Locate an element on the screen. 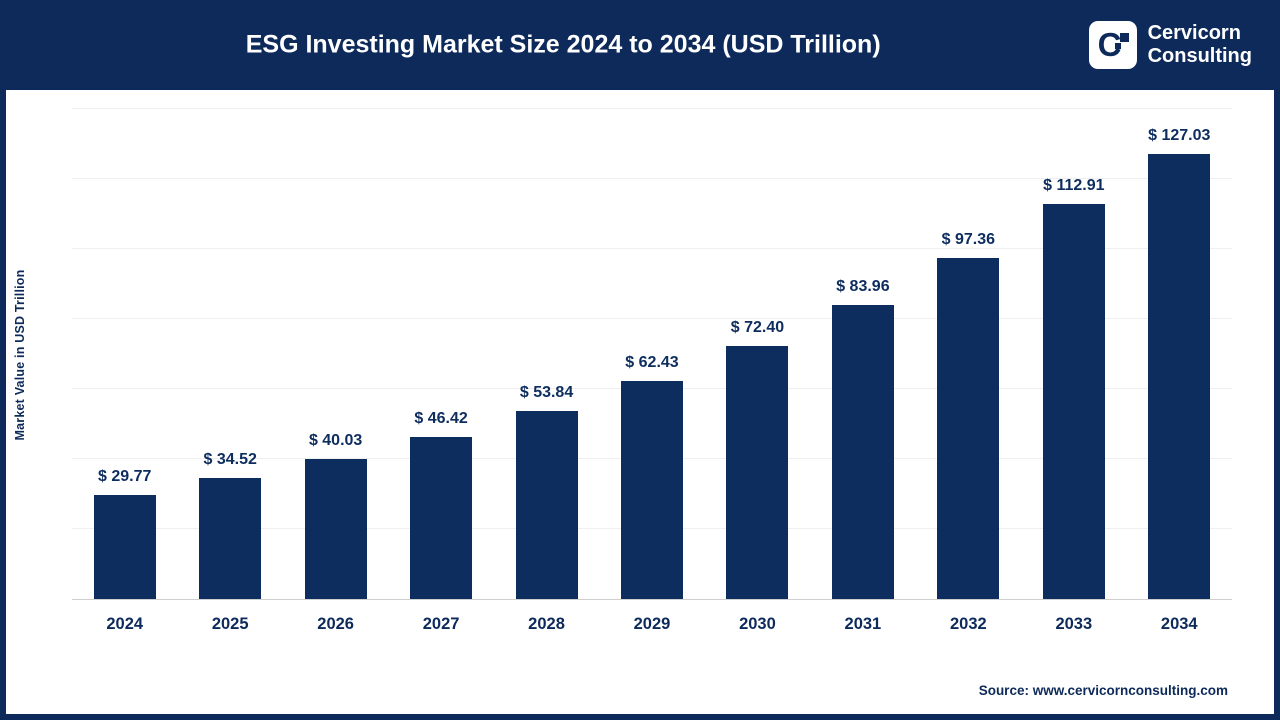  chart-column: $ 46.42 is located at coordinates (440, 504).